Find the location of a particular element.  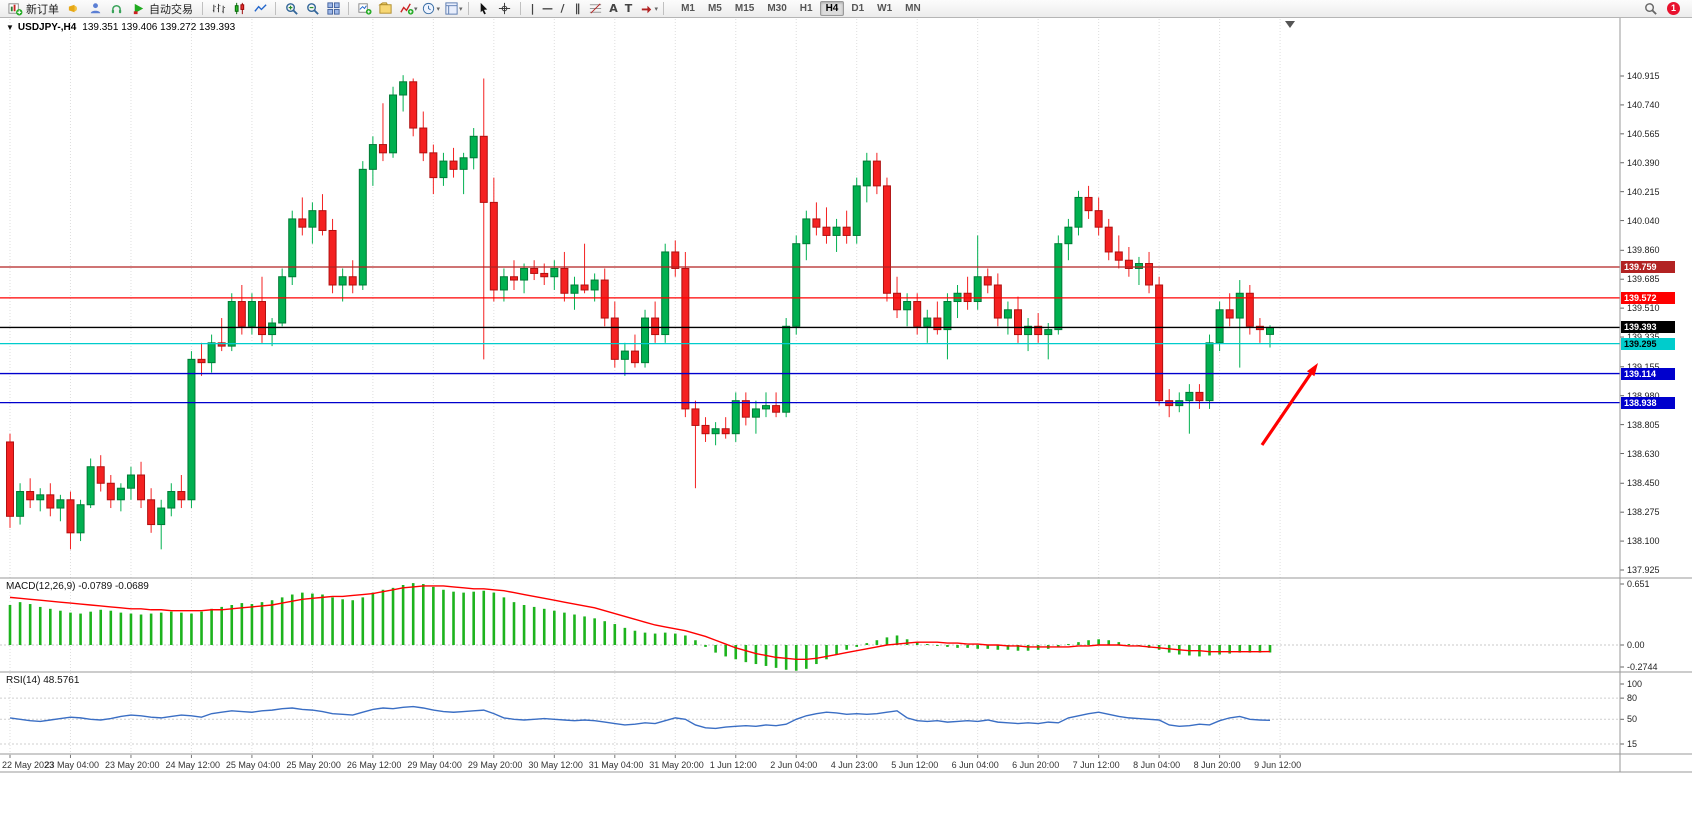

profiles-icon is located at coordinates (384, 8).